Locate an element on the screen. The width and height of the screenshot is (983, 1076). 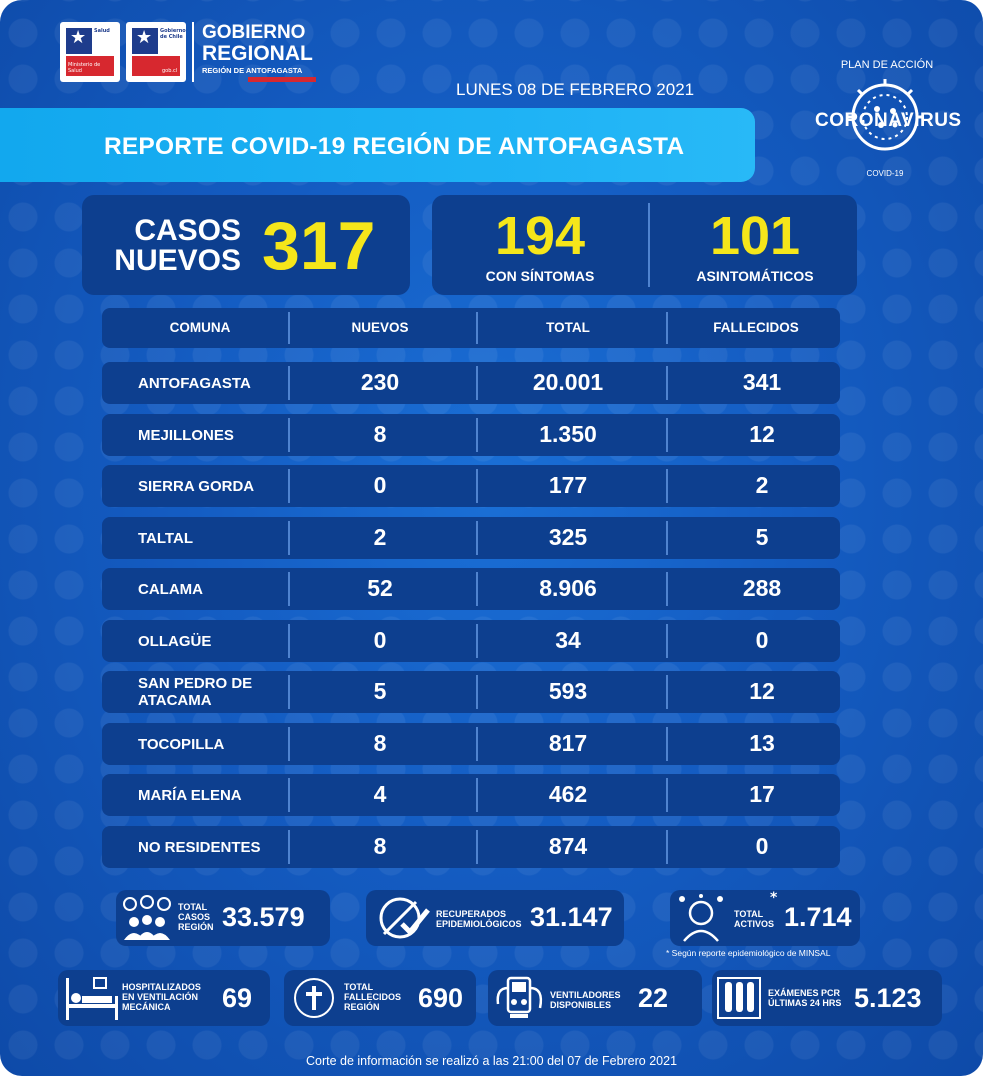
org-line-3: REGIÓN DE ANTOFAGASTA is located at coordinates (252, 70).